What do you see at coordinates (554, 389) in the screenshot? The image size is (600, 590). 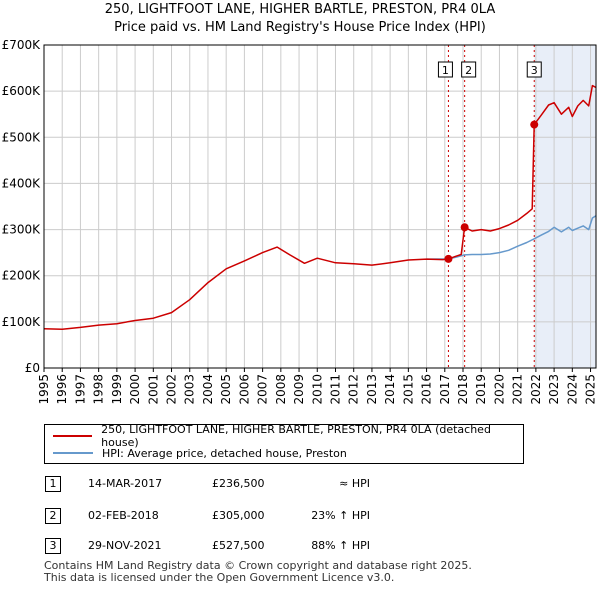 I see `x-tick-label: 2023` at bounding box center [554, 389].